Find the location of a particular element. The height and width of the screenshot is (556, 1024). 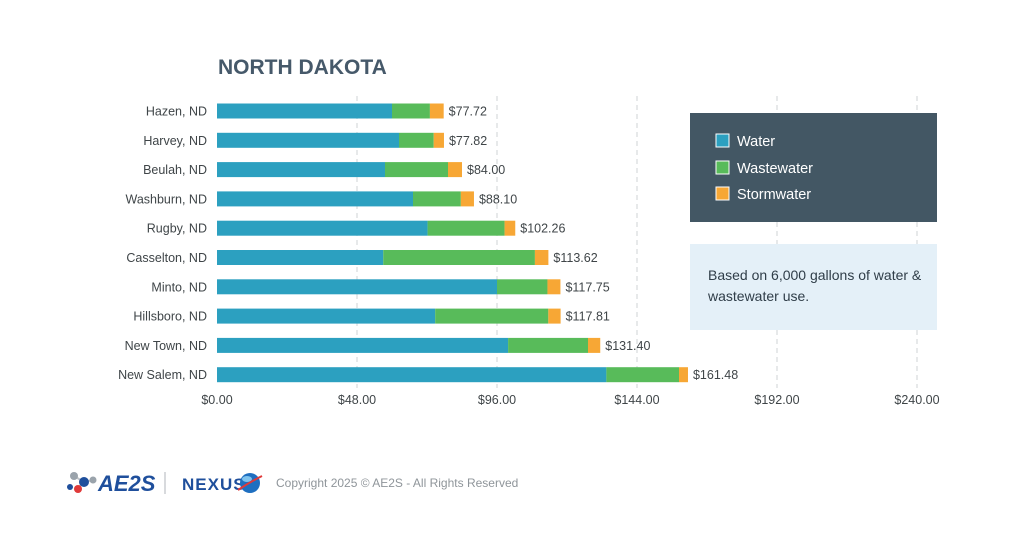

total-label: $84.00 is located at coordinates (486, 170).